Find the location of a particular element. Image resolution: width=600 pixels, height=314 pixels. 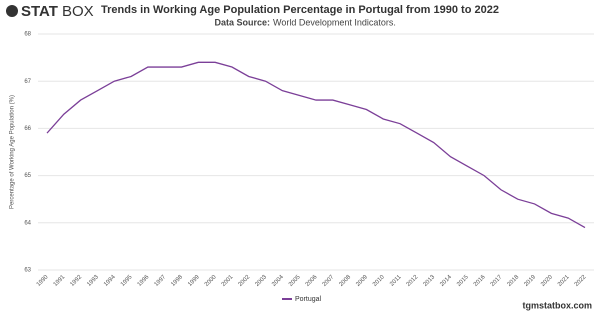

x-tick-label: 2019 is located at coordinates (530, 281).